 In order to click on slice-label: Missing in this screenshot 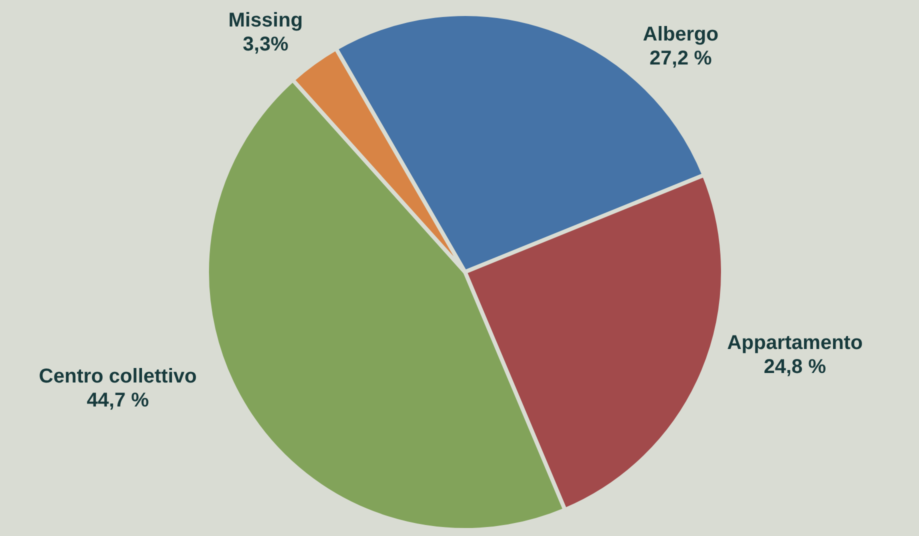, I will do `click(265, 21)`.